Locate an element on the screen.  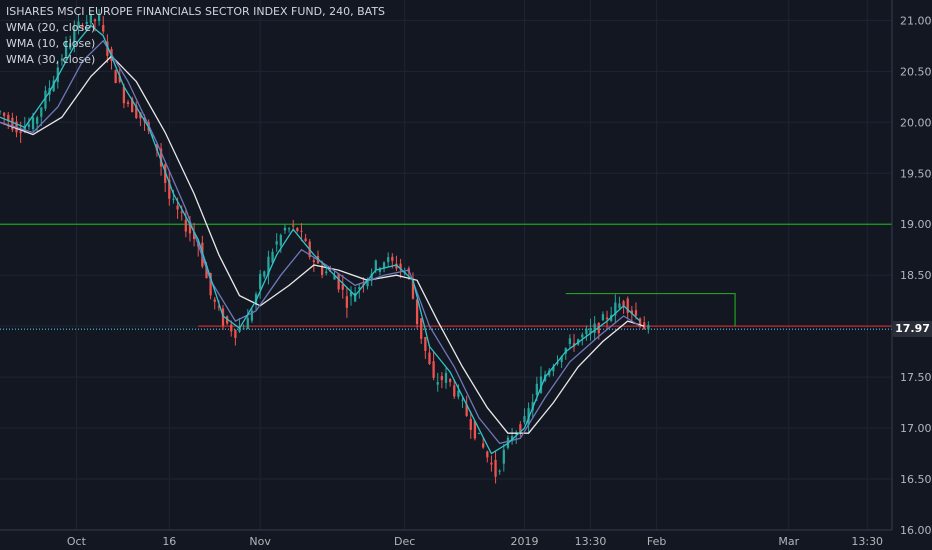
time-axis: Oct 16 Nov Dec 2019 13:30 Feb Mar 13:30 is located at coordinates (475, 541).